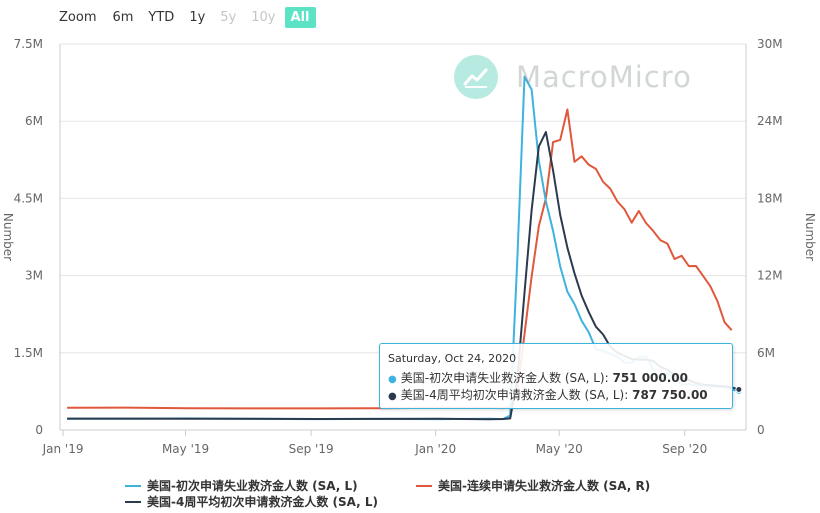  I want to click on x-tick-label: May '20, so click(559, 449).